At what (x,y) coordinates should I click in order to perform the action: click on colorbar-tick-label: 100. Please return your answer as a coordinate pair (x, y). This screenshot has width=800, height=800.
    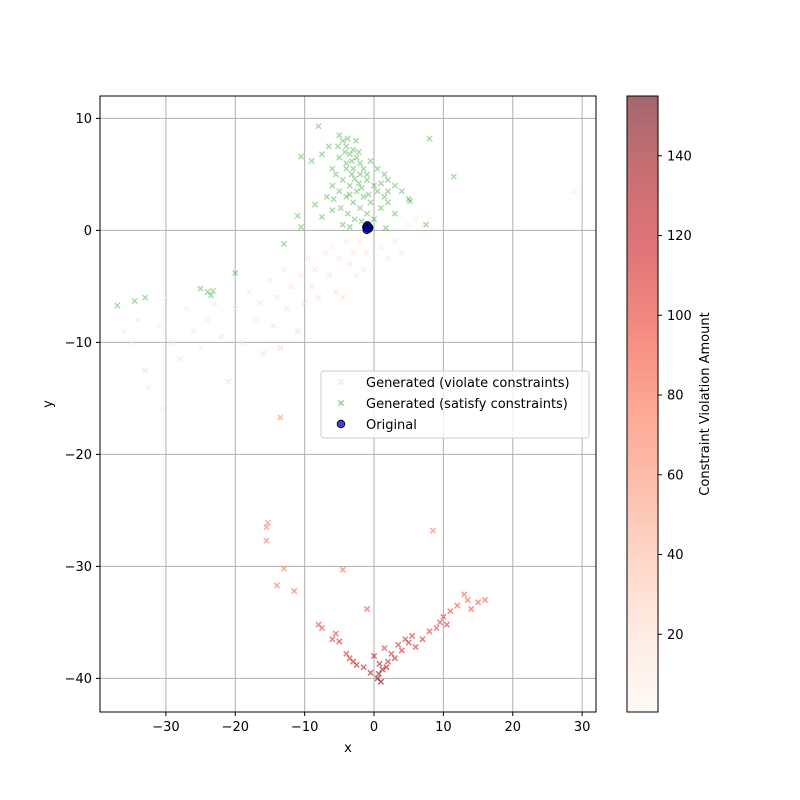
    Looking at the image, I should click on (679, 316).